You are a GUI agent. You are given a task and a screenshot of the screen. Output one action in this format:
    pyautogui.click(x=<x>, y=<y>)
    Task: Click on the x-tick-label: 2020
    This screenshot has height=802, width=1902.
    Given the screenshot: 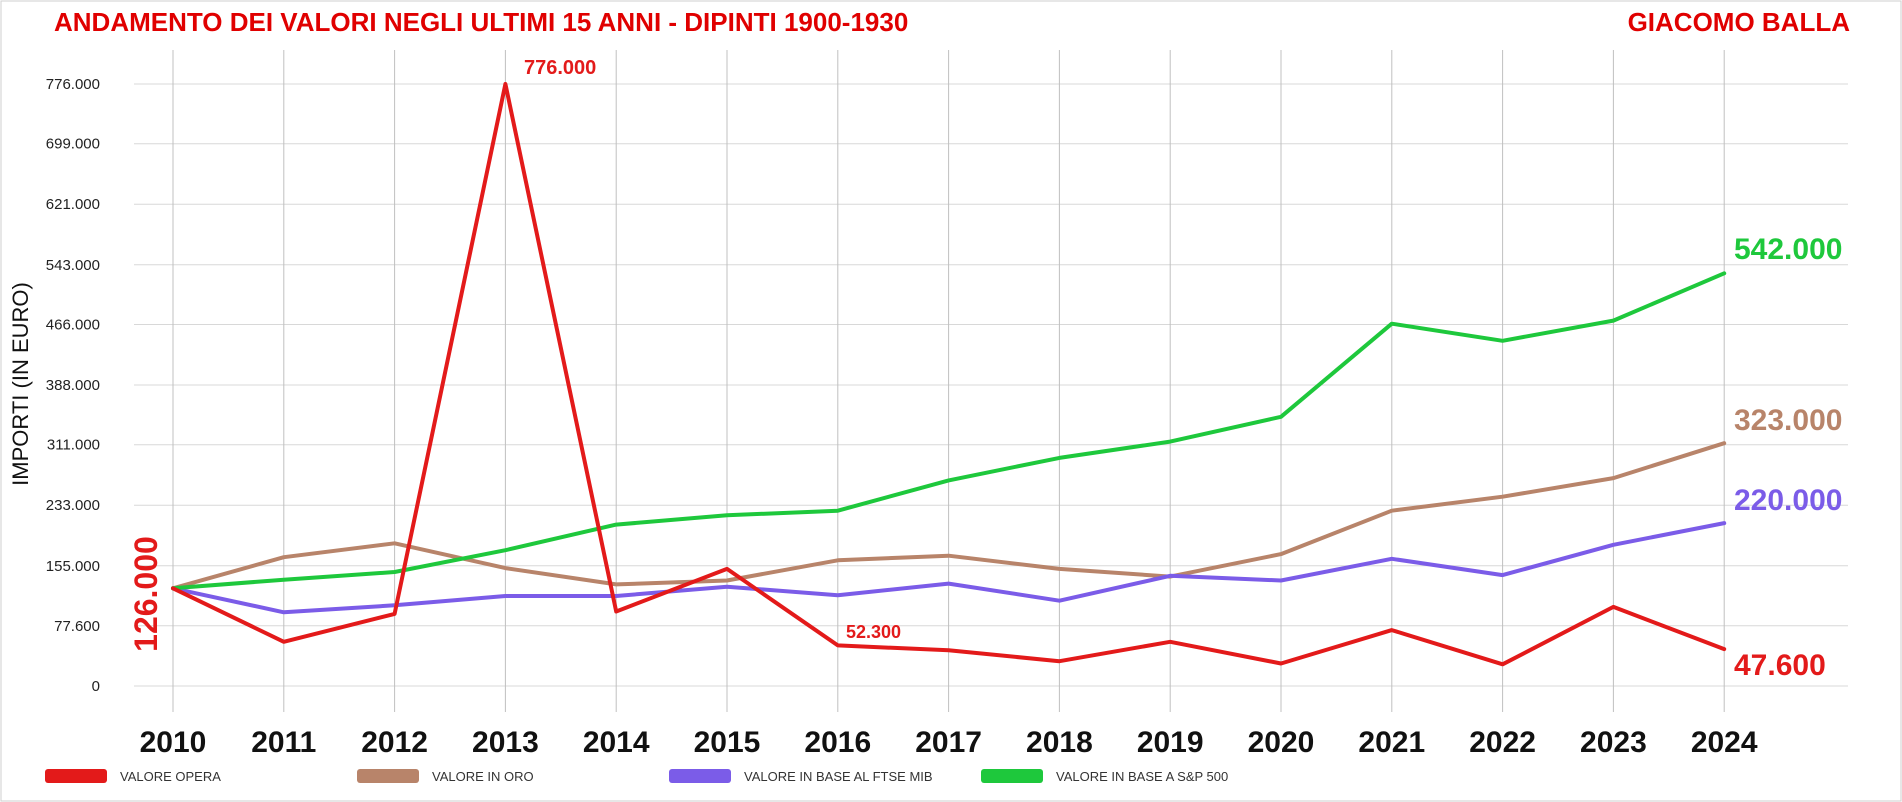 What is the action you would take?
    pyautogui.click(x=1281, y=742)
    